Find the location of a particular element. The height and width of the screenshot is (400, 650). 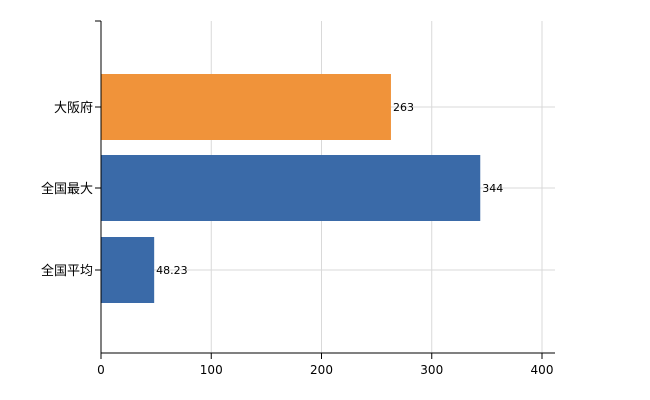

data-label: 48.23 is located at coordinates (172, 270).